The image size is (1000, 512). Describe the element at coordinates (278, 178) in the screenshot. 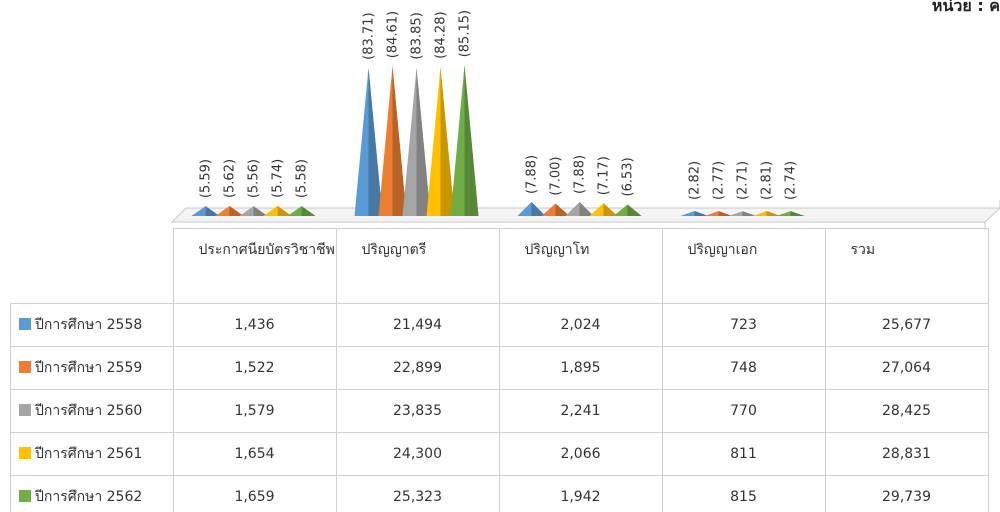

I see `value-label: (5.74)` at that location.